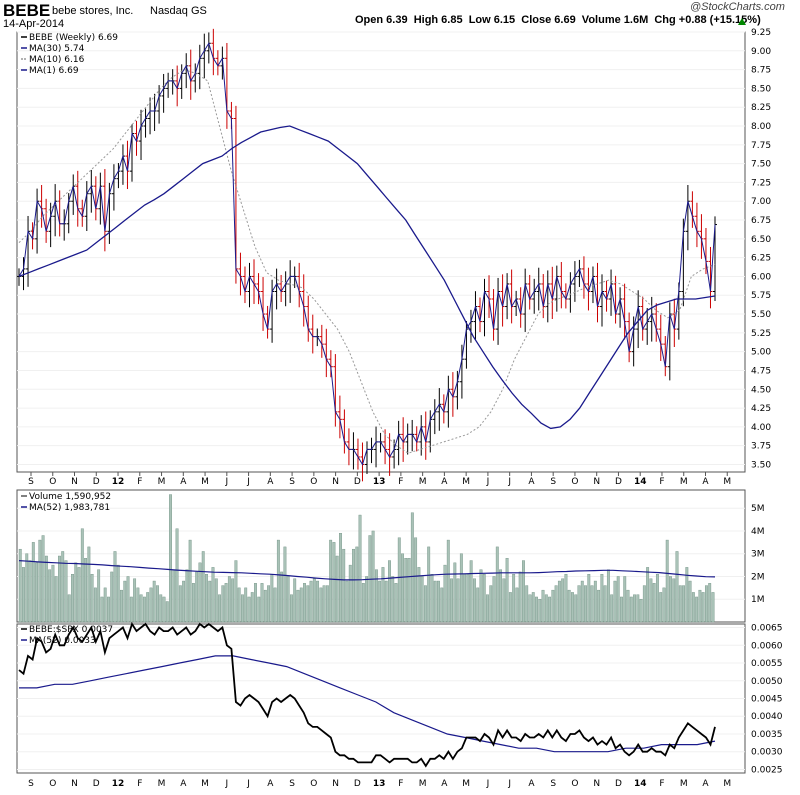  Describe the element at coordinates (761, 447) in the screenshot. I see `y-tick-label-0-22: 3.75` at that location.